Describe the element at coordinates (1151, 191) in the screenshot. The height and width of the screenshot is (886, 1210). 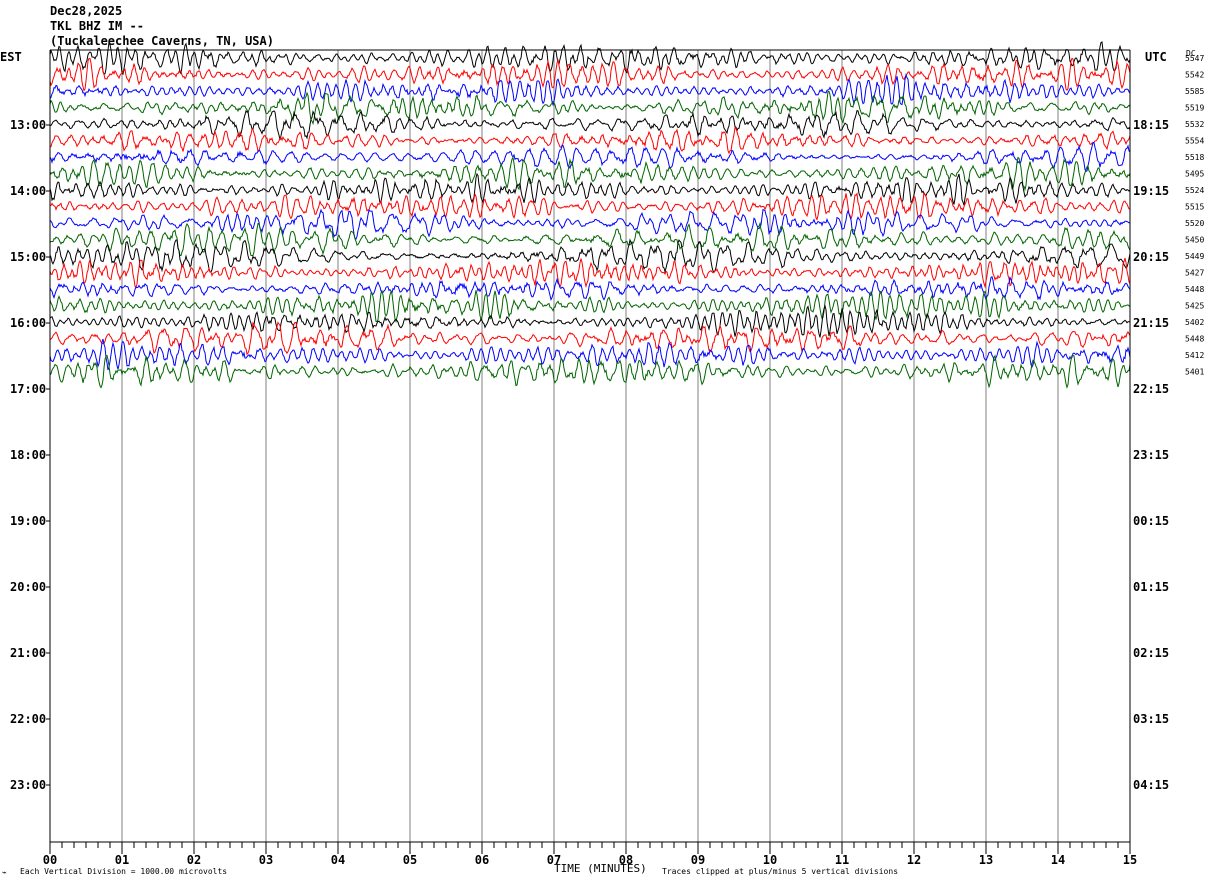
I see `utc-time-label: 19:15` at that location.